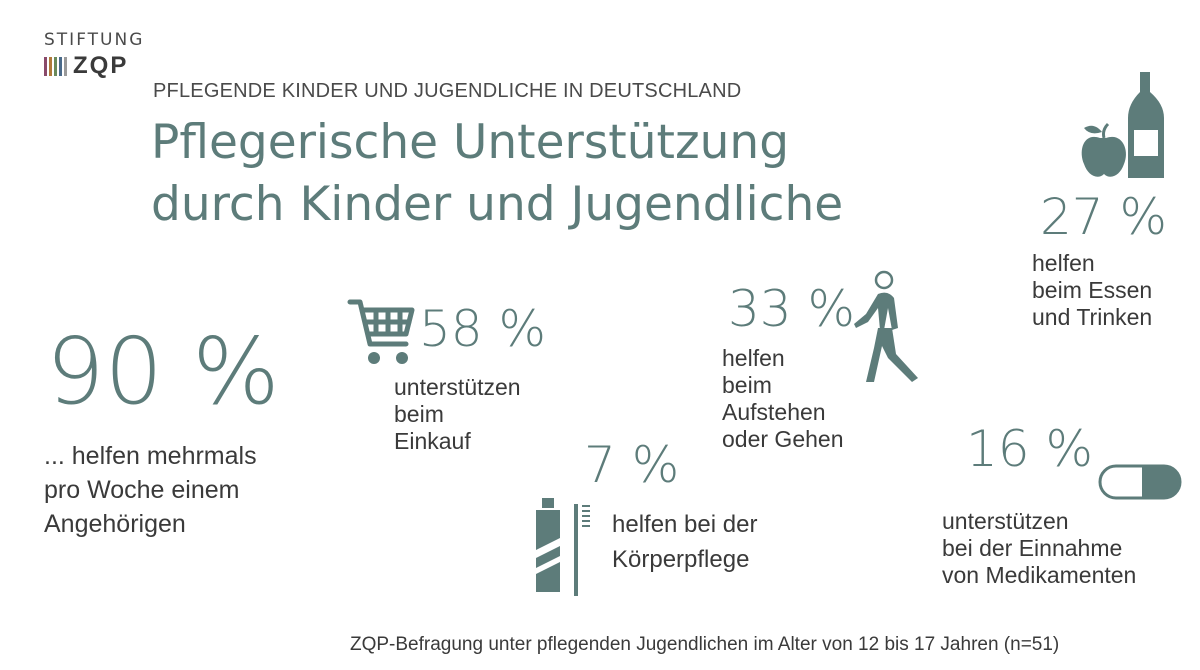  I want to click on hygiene-description: helfen bei der Körperpflege, so click(684, 542).